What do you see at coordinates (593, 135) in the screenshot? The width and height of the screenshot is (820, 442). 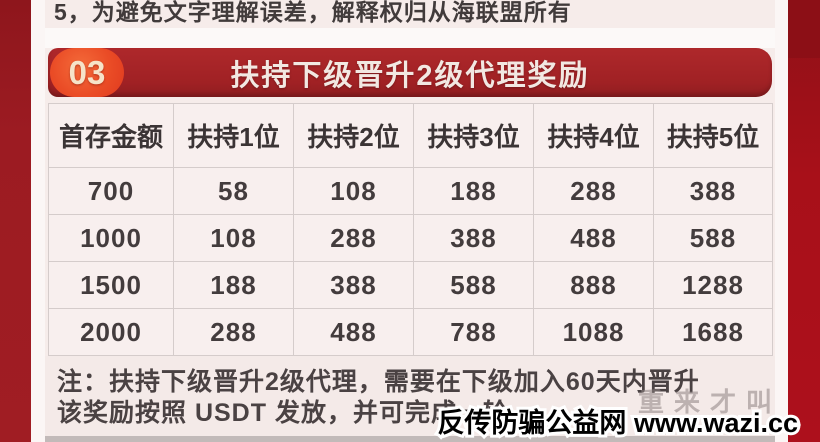 I see `col-header: 扶持4位` at bounding box center [593, 135].